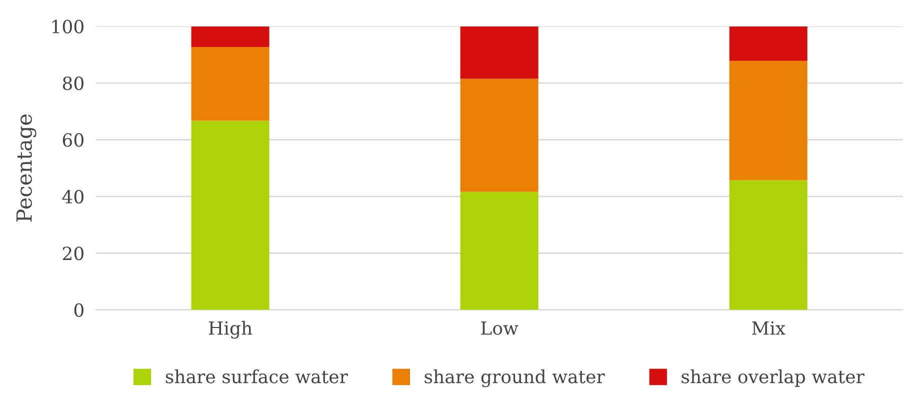 The height and width of the screenshot is (405, 912). Describe the element at coordinates (773, 378) in the screenshot. I see `legend-label: share overlap water` at that location.